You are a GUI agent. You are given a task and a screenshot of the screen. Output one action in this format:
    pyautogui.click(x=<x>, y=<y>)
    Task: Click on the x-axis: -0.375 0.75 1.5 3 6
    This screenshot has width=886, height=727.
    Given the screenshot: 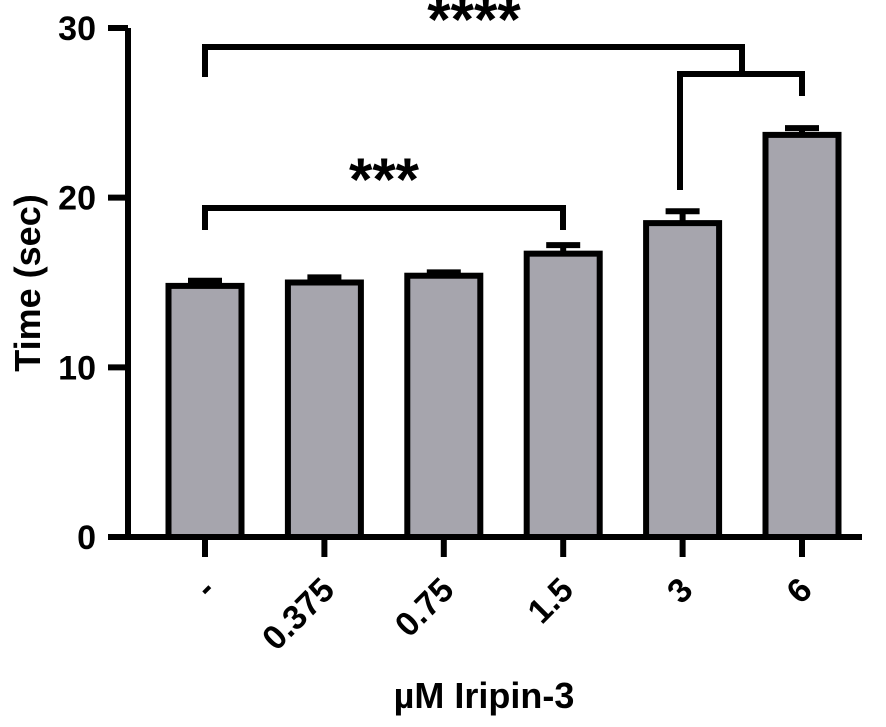 What is the action you would take?
    pyautogui.click(x=493, y=596)
    